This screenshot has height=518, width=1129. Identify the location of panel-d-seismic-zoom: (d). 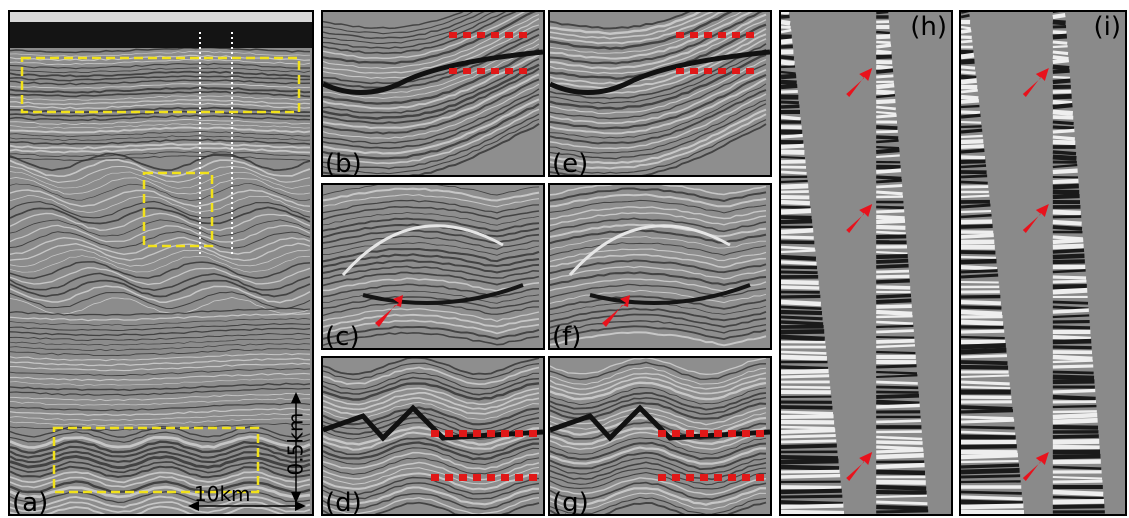
(433, 436).